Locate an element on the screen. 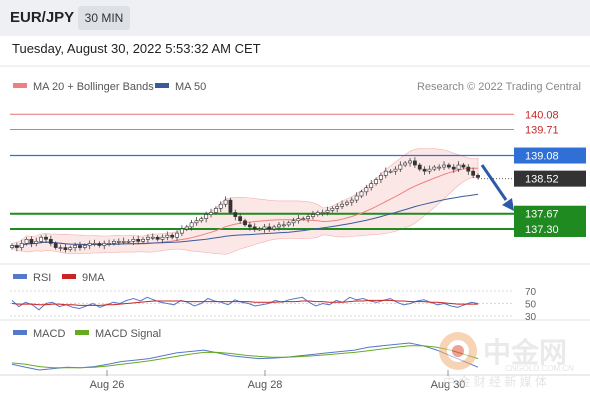 The width and height of the screenshot is (590, 400). rsi-tick-label: 70 is located at coordinates (531, 292).